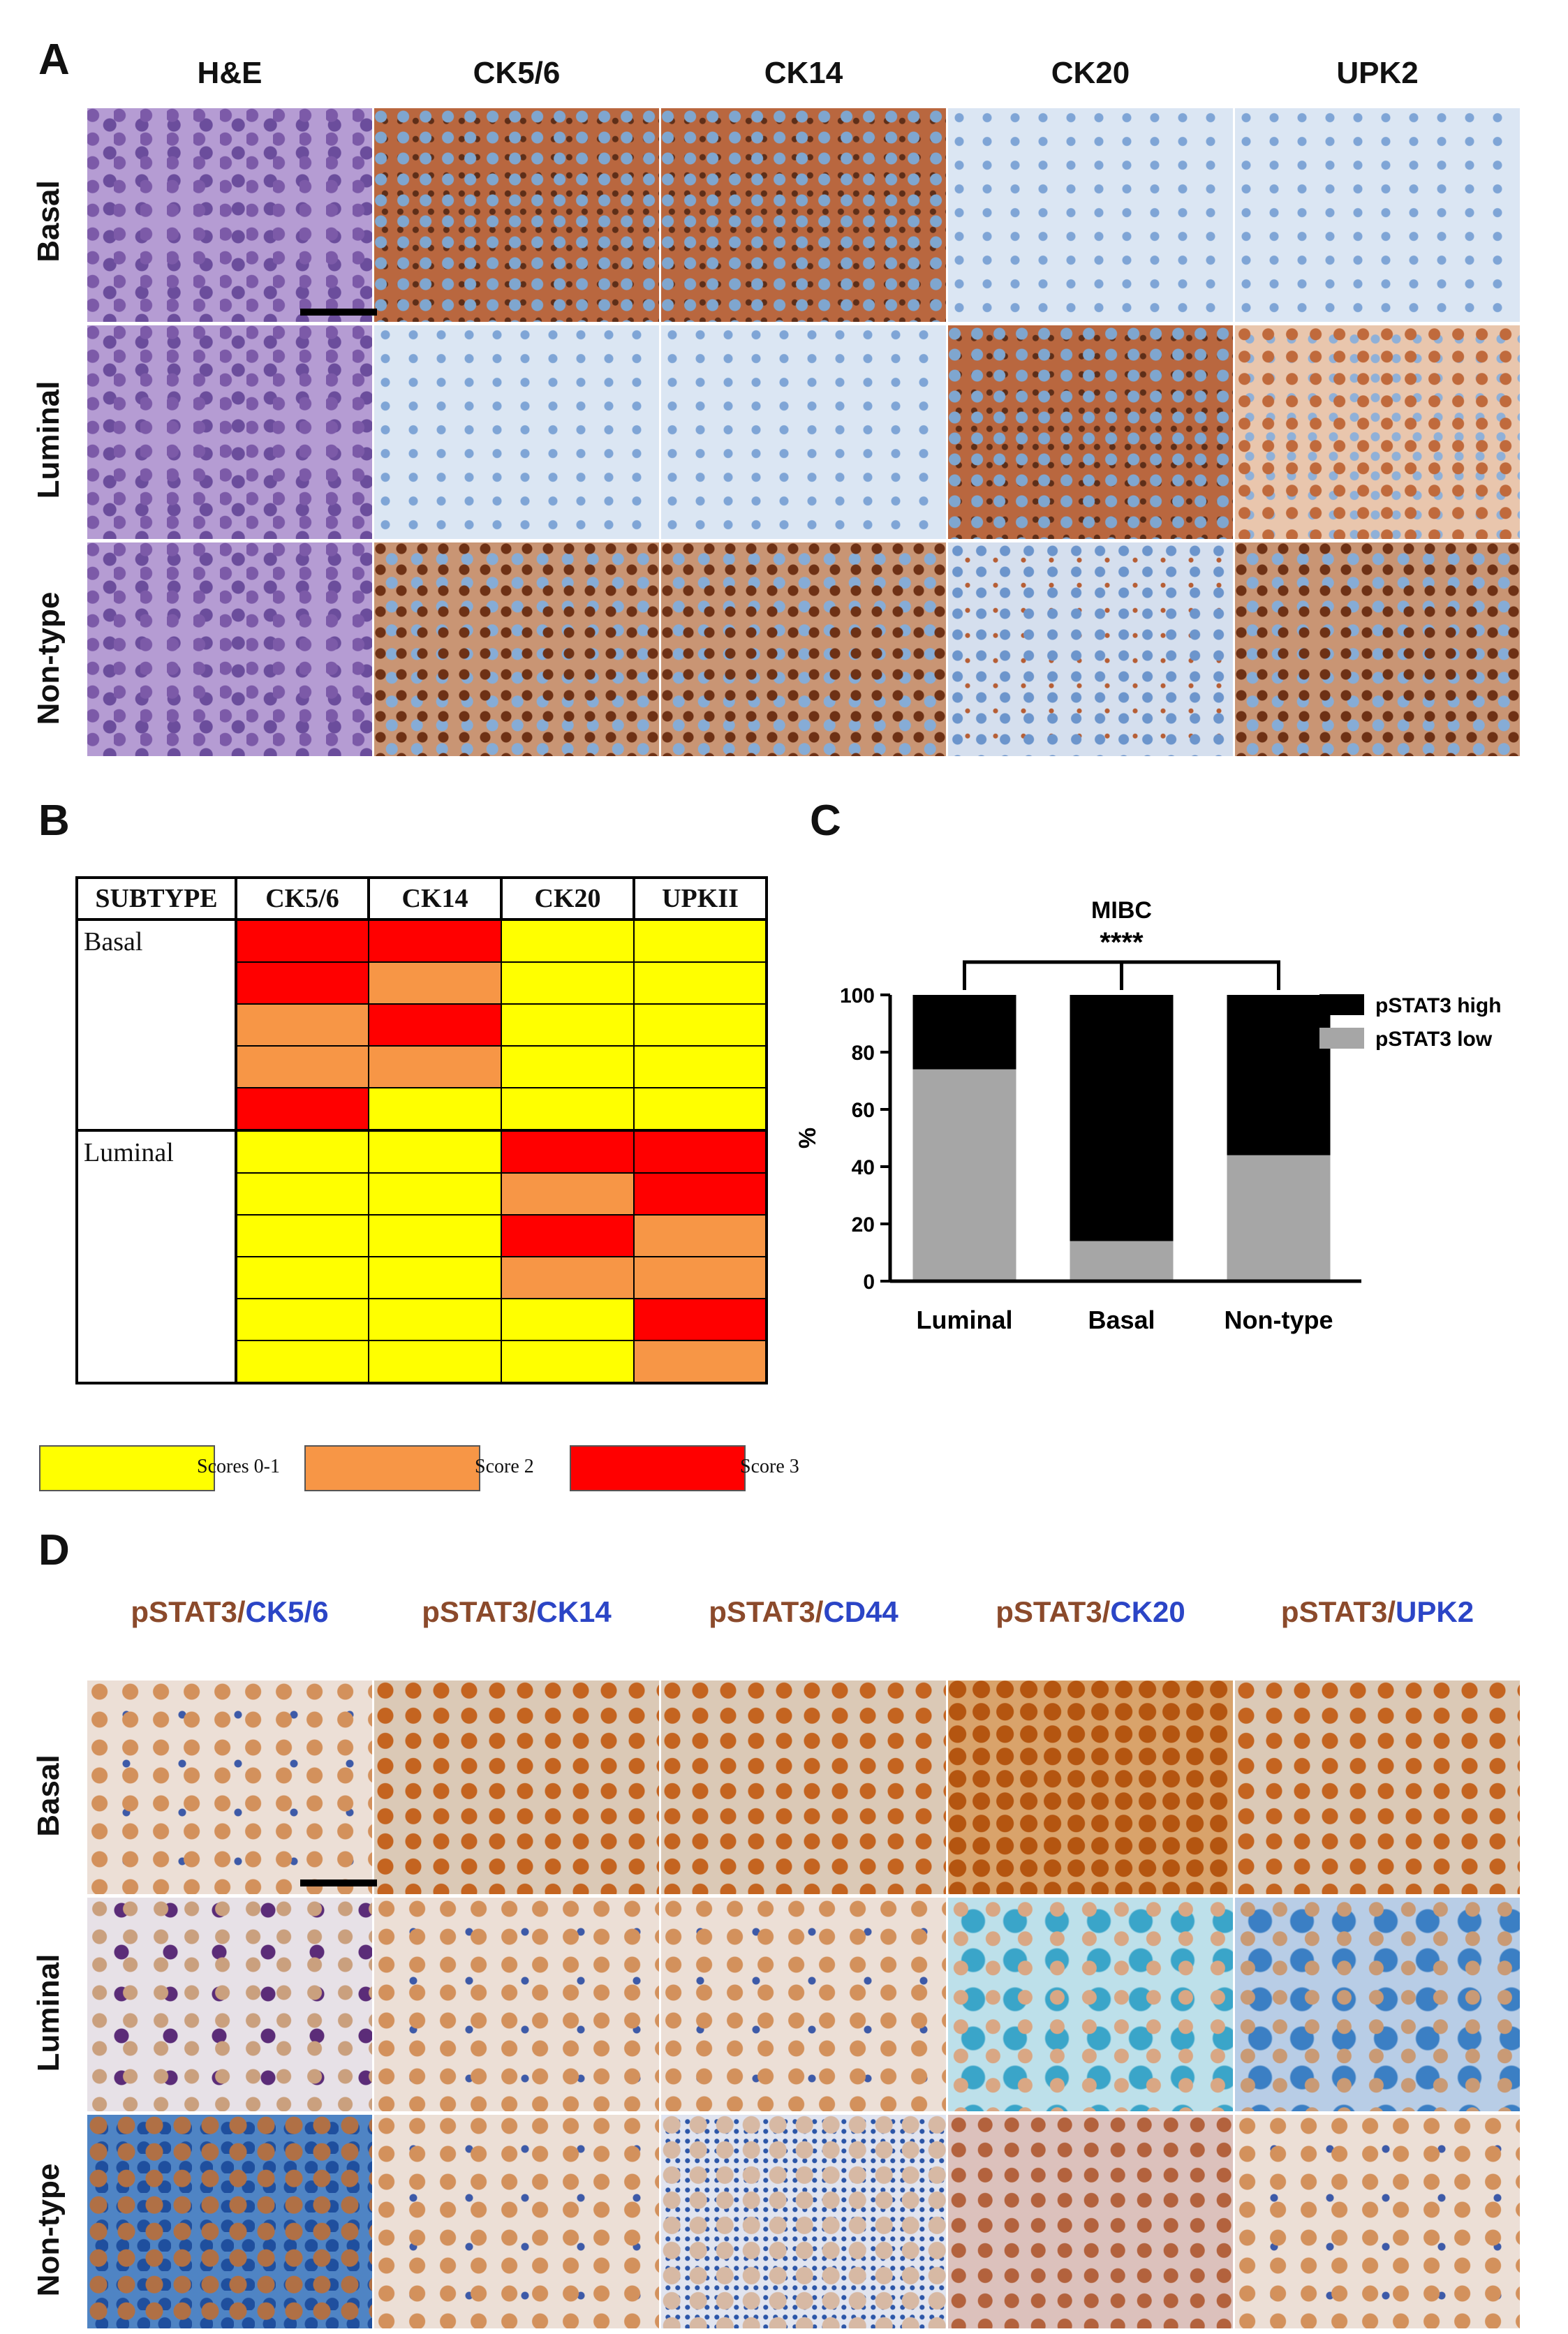 The image size is (1568, 2334). I want to click on micrograph-d-basal-cd44, so click(804, 1787).